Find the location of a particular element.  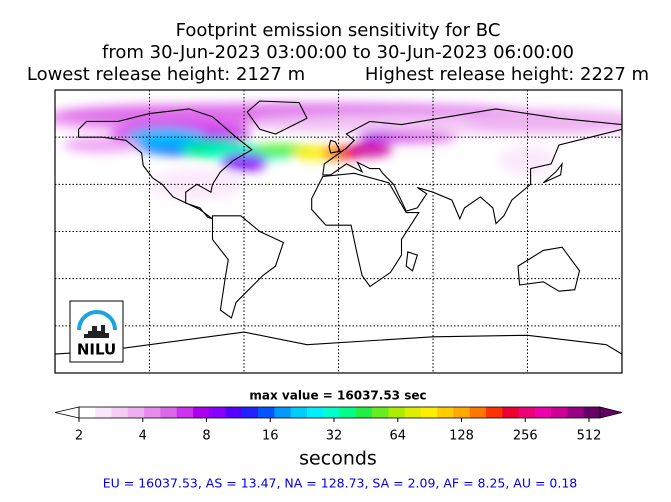

logo-text: NILU is located at coordinates (96, 350).